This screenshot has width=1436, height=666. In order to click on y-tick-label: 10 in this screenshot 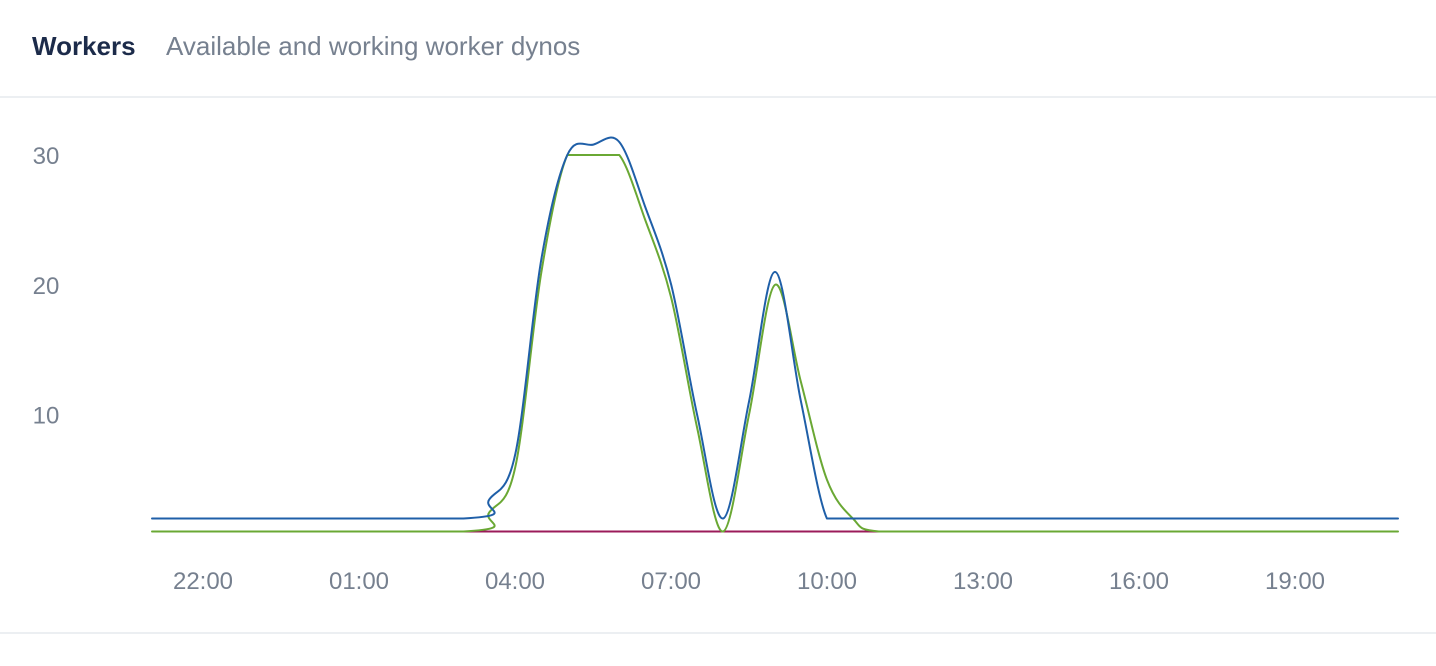, I will do `click(46, 416)`.